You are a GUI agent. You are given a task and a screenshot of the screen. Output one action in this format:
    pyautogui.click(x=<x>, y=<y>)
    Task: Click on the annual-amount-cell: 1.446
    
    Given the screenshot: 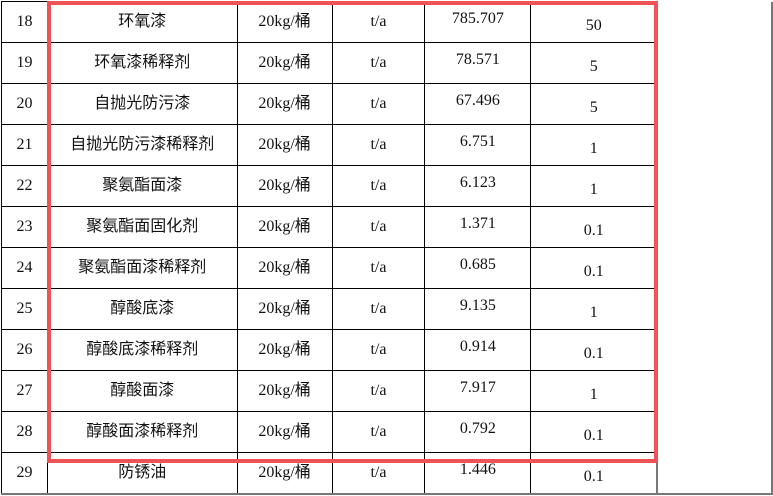 What is the action you would take?
    pyautogui.click(x=478, y=473)
    